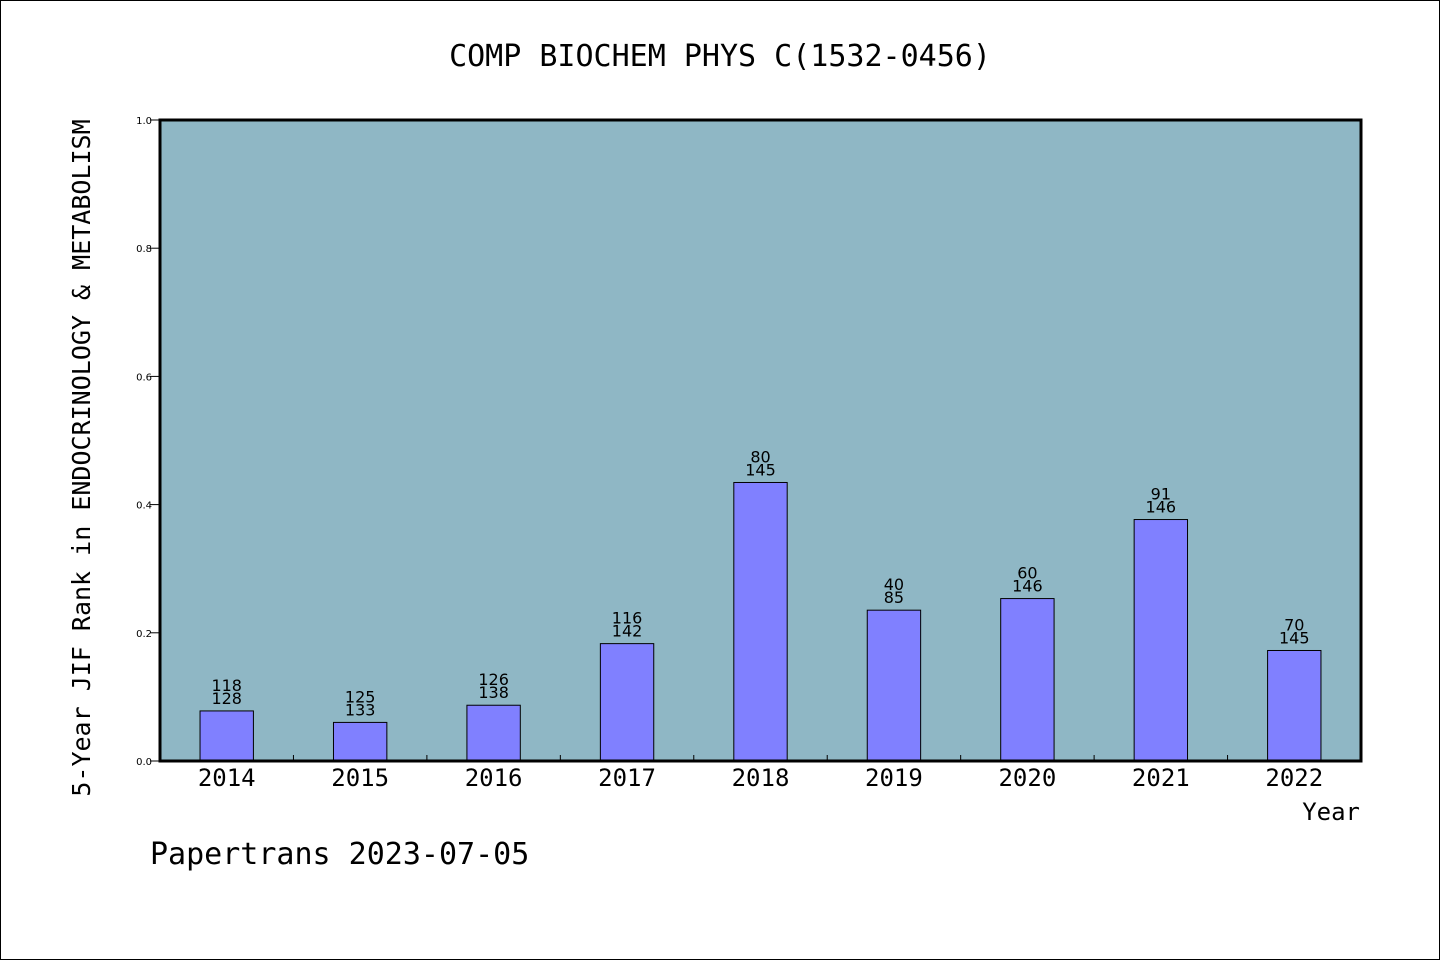  What do you see at coordinates (761, 778) in the screenshot?
I see `x-tick-label: 2018` at bounding box center [761, 778].